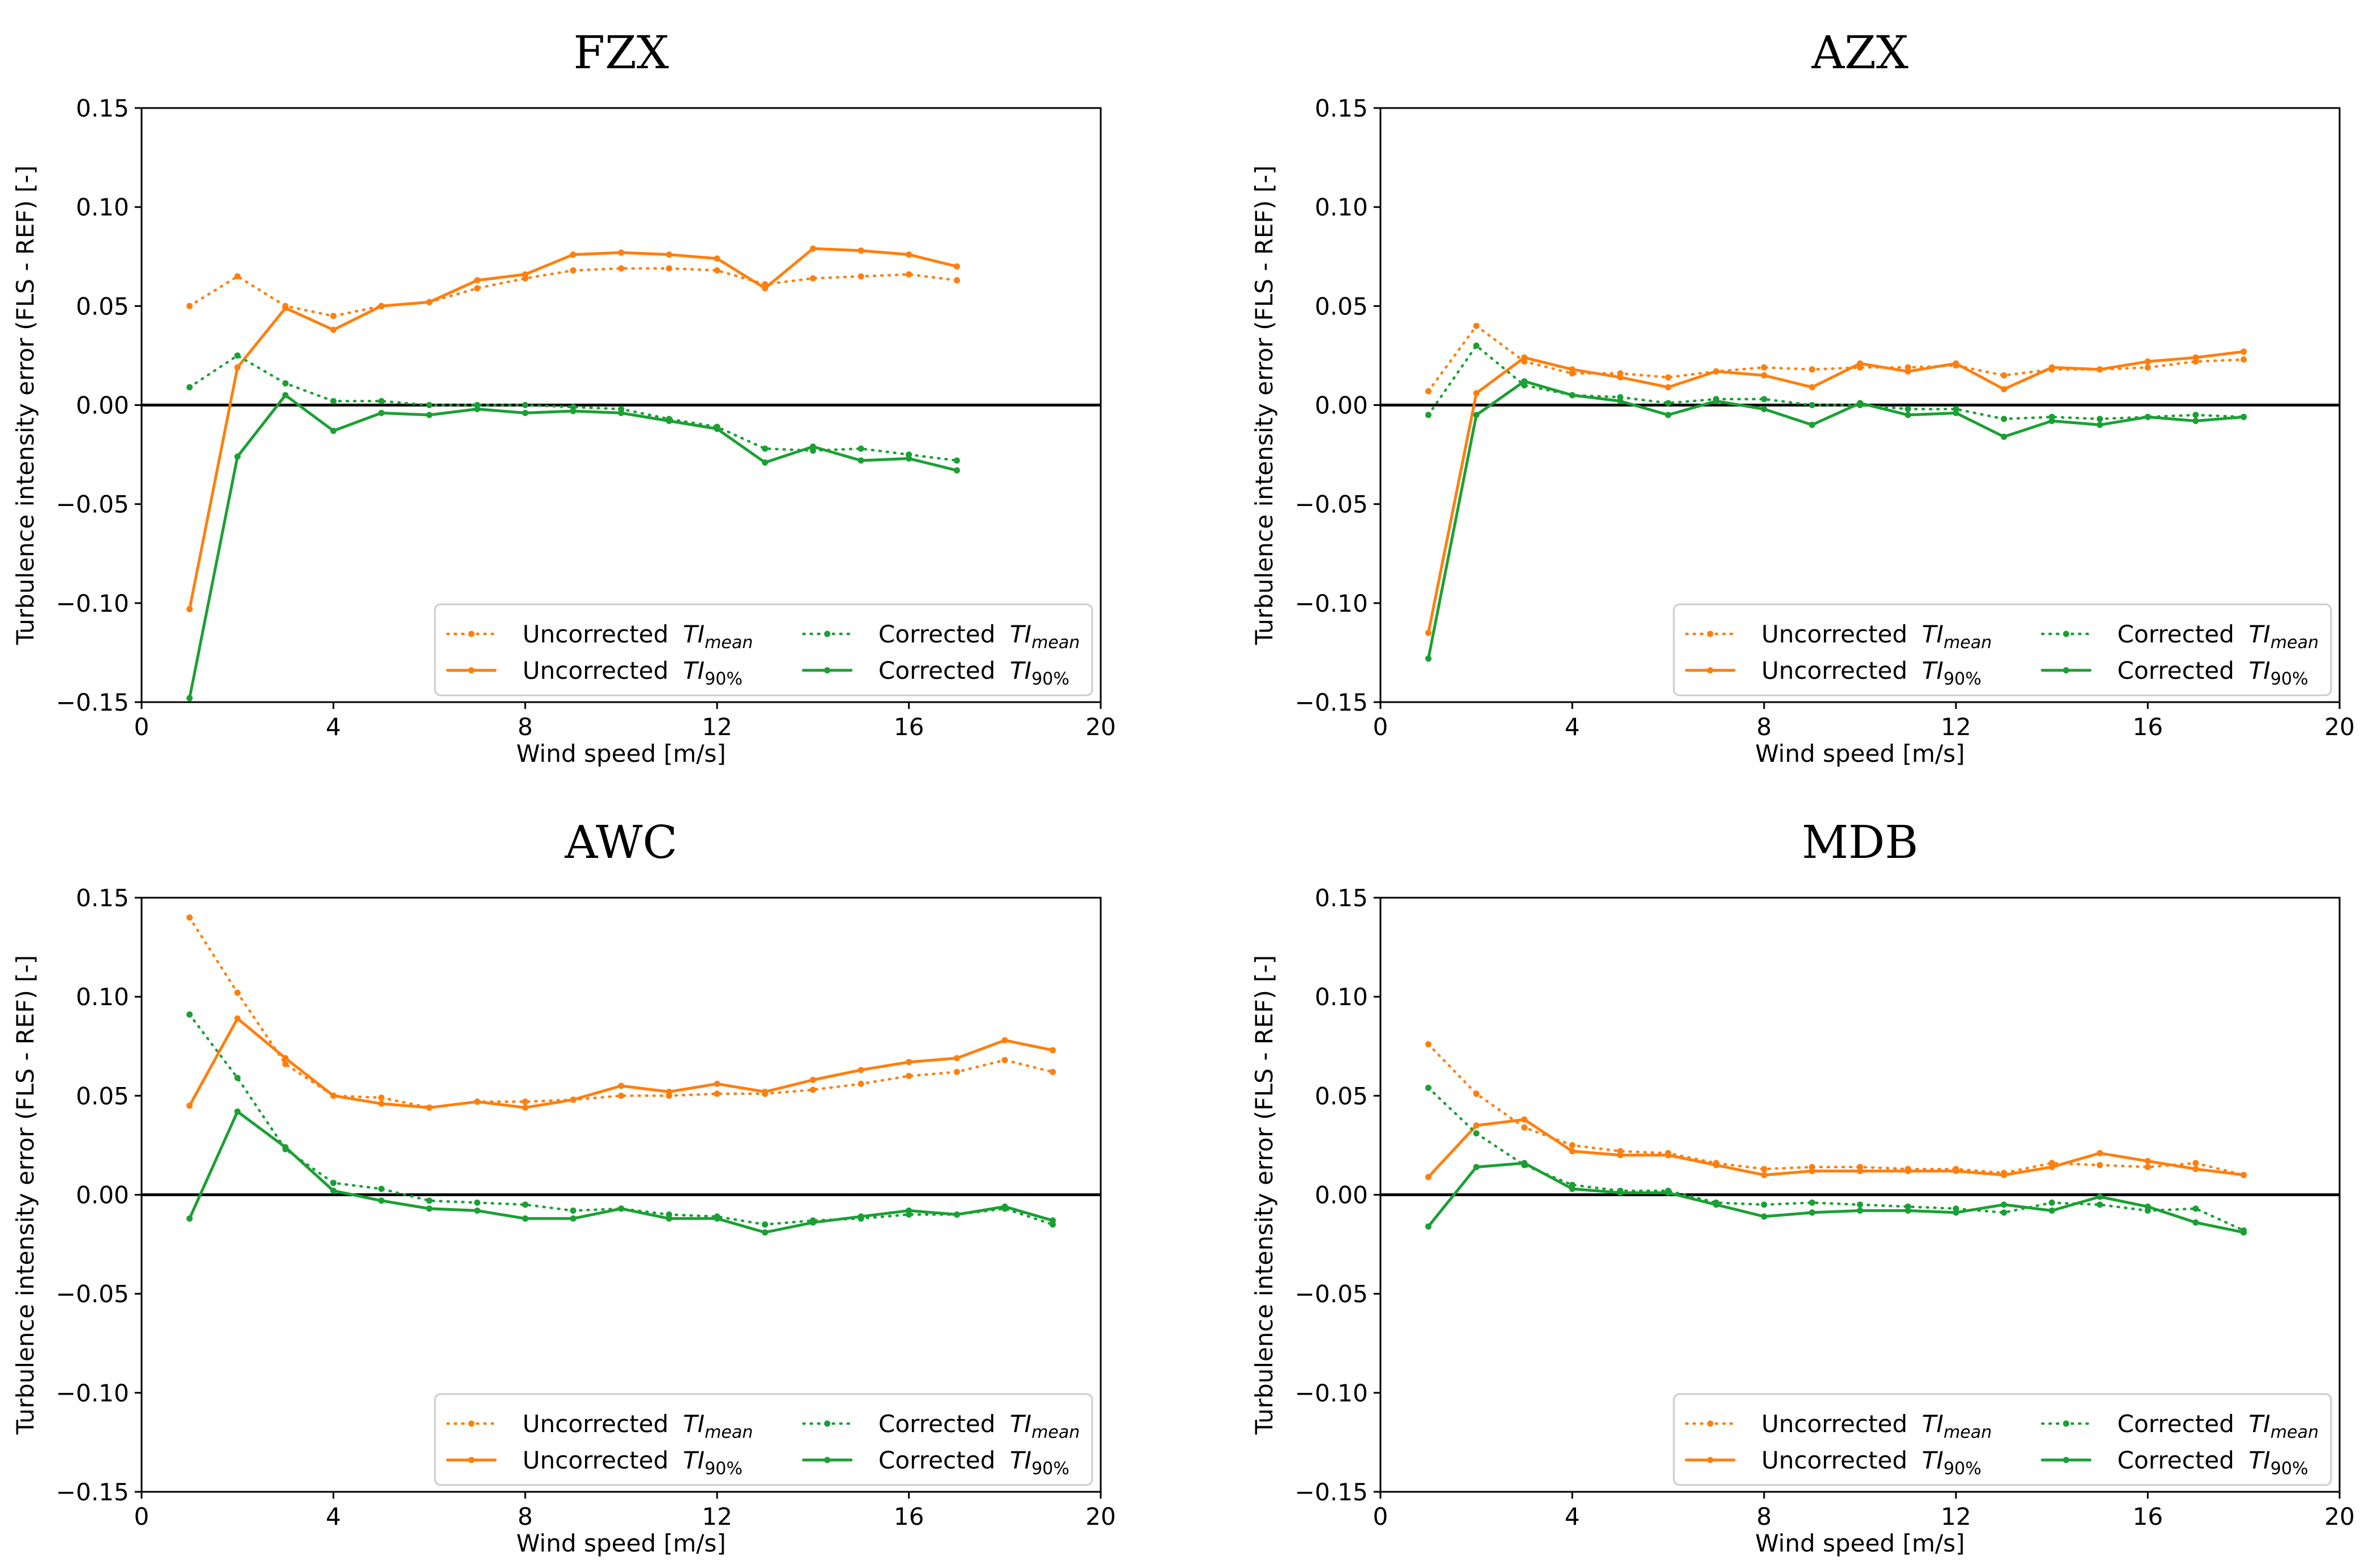 The height and width of the screenshot is (1568, 2372). I want to click on legend-label-prefix: Corrected, so click(941, 1424).